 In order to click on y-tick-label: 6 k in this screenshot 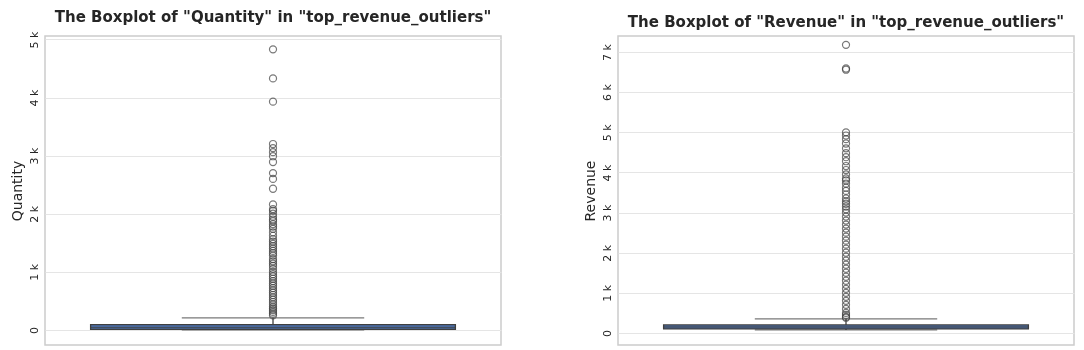, I will do `click(607, 92)`.